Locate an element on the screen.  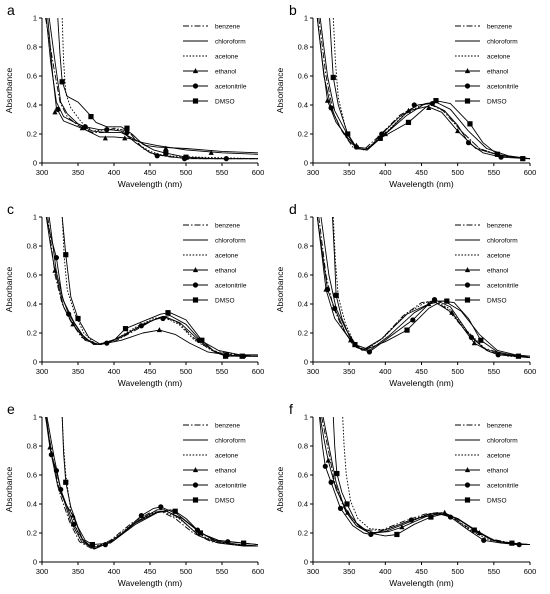
series-line-acetonitrile is located at coordinates (423, 89).